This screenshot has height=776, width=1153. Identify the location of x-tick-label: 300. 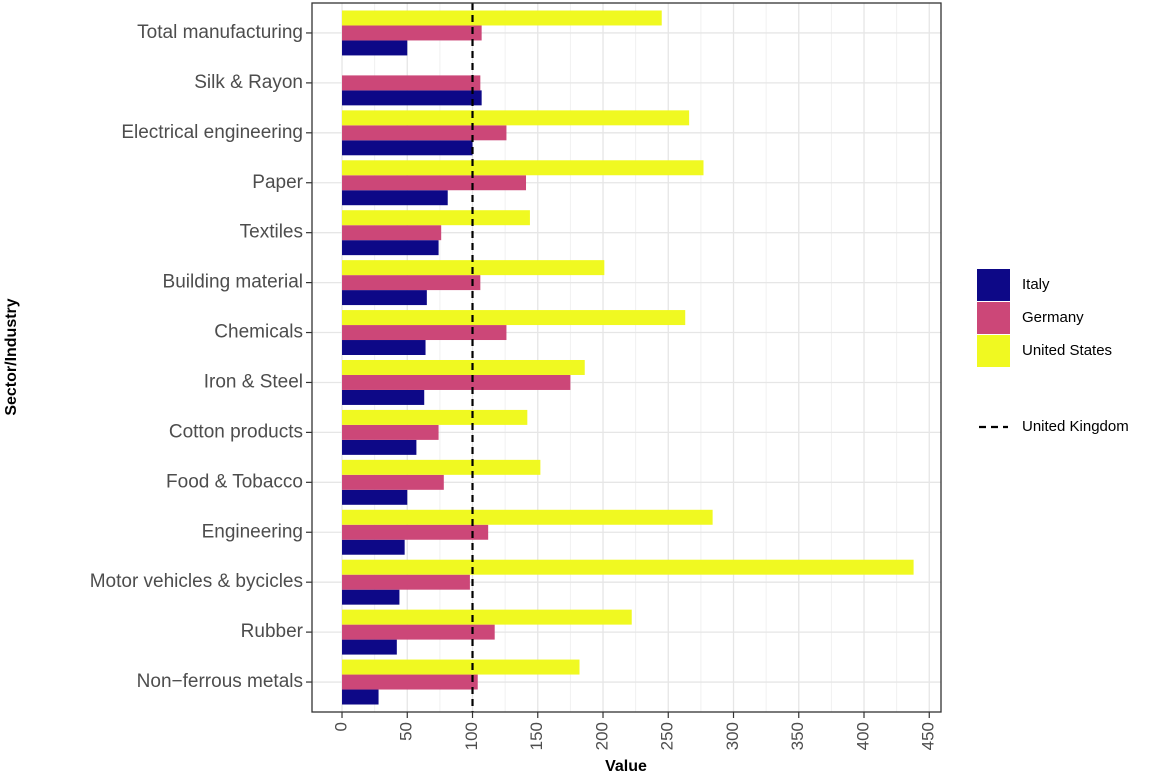
(732, 736).